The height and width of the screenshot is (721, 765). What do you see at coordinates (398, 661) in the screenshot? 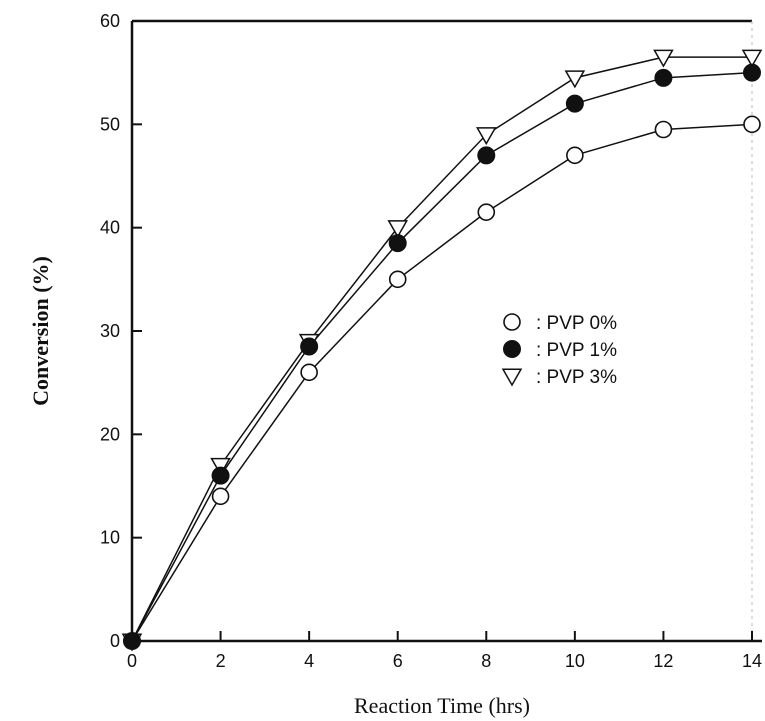
I see `x-tick-label: 6` at bounding box center [398, 661].